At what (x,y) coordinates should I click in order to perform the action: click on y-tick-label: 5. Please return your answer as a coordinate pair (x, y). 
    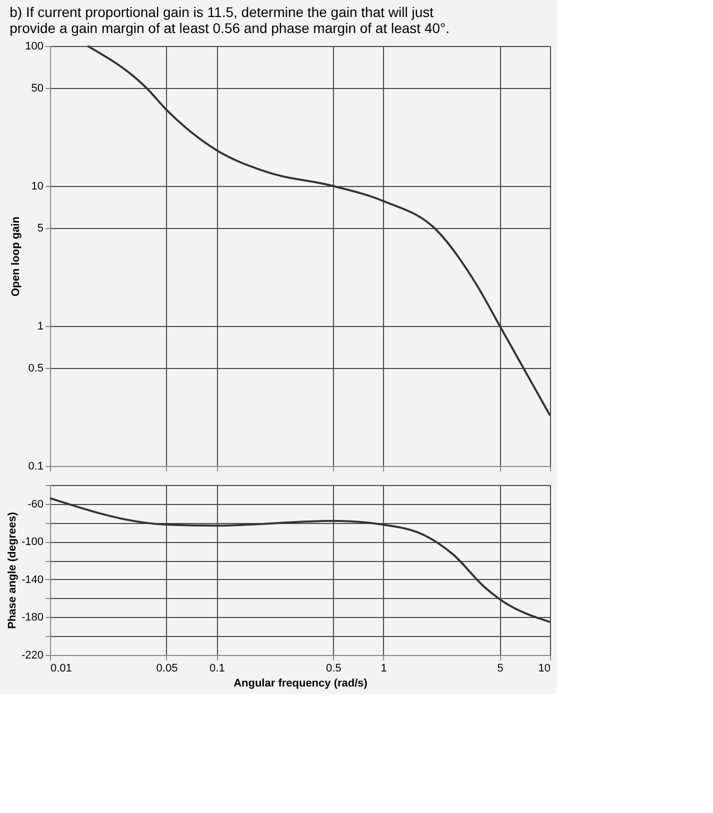
    Looking at the image, I should click on (40, 228).